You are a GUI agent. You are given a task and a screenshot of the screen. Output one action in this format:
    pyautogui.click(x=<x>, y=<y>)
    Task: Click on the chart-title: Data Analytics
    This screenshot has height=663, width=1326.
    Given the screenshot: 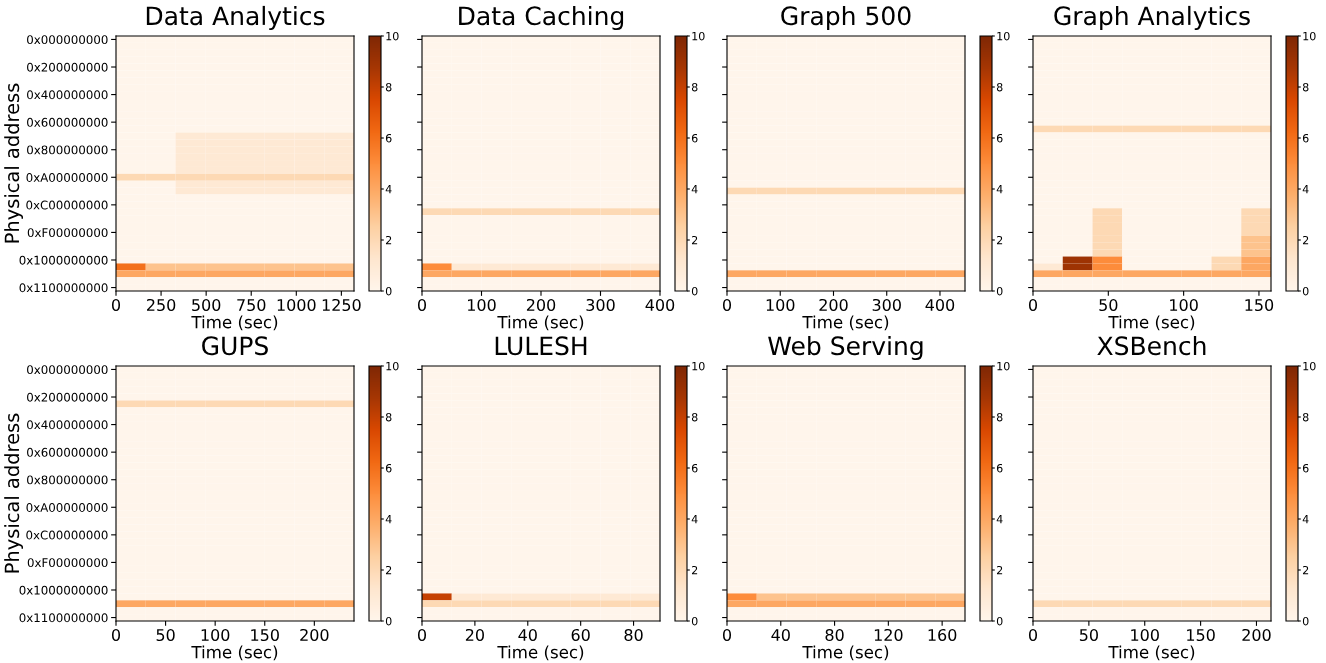 What is the action you would take?
    pyautogui.click(x=235, y=18)
    